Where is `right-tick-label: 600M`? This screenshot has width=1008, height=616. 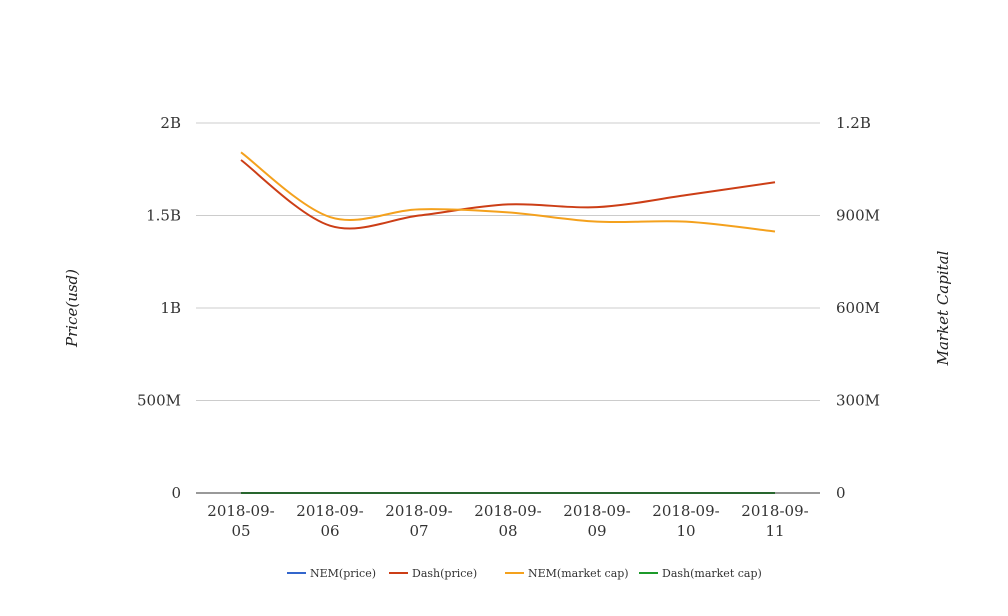 right-tick-label: 600M is located at coordinates (858, 308).